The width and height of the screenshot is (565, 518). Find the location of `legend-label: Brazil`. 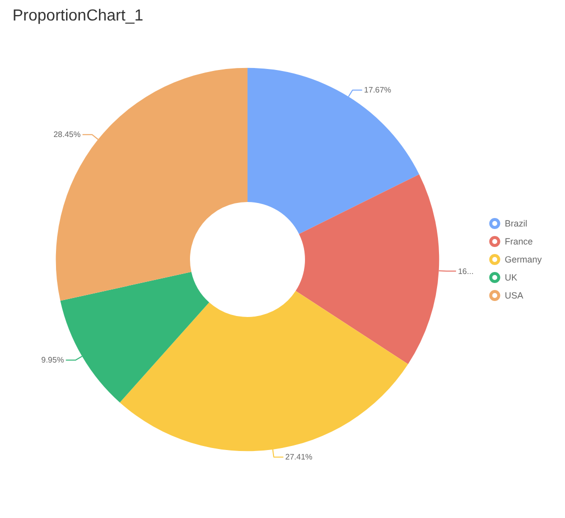

legend-label: Brazil is located at coordinates (516, 223).